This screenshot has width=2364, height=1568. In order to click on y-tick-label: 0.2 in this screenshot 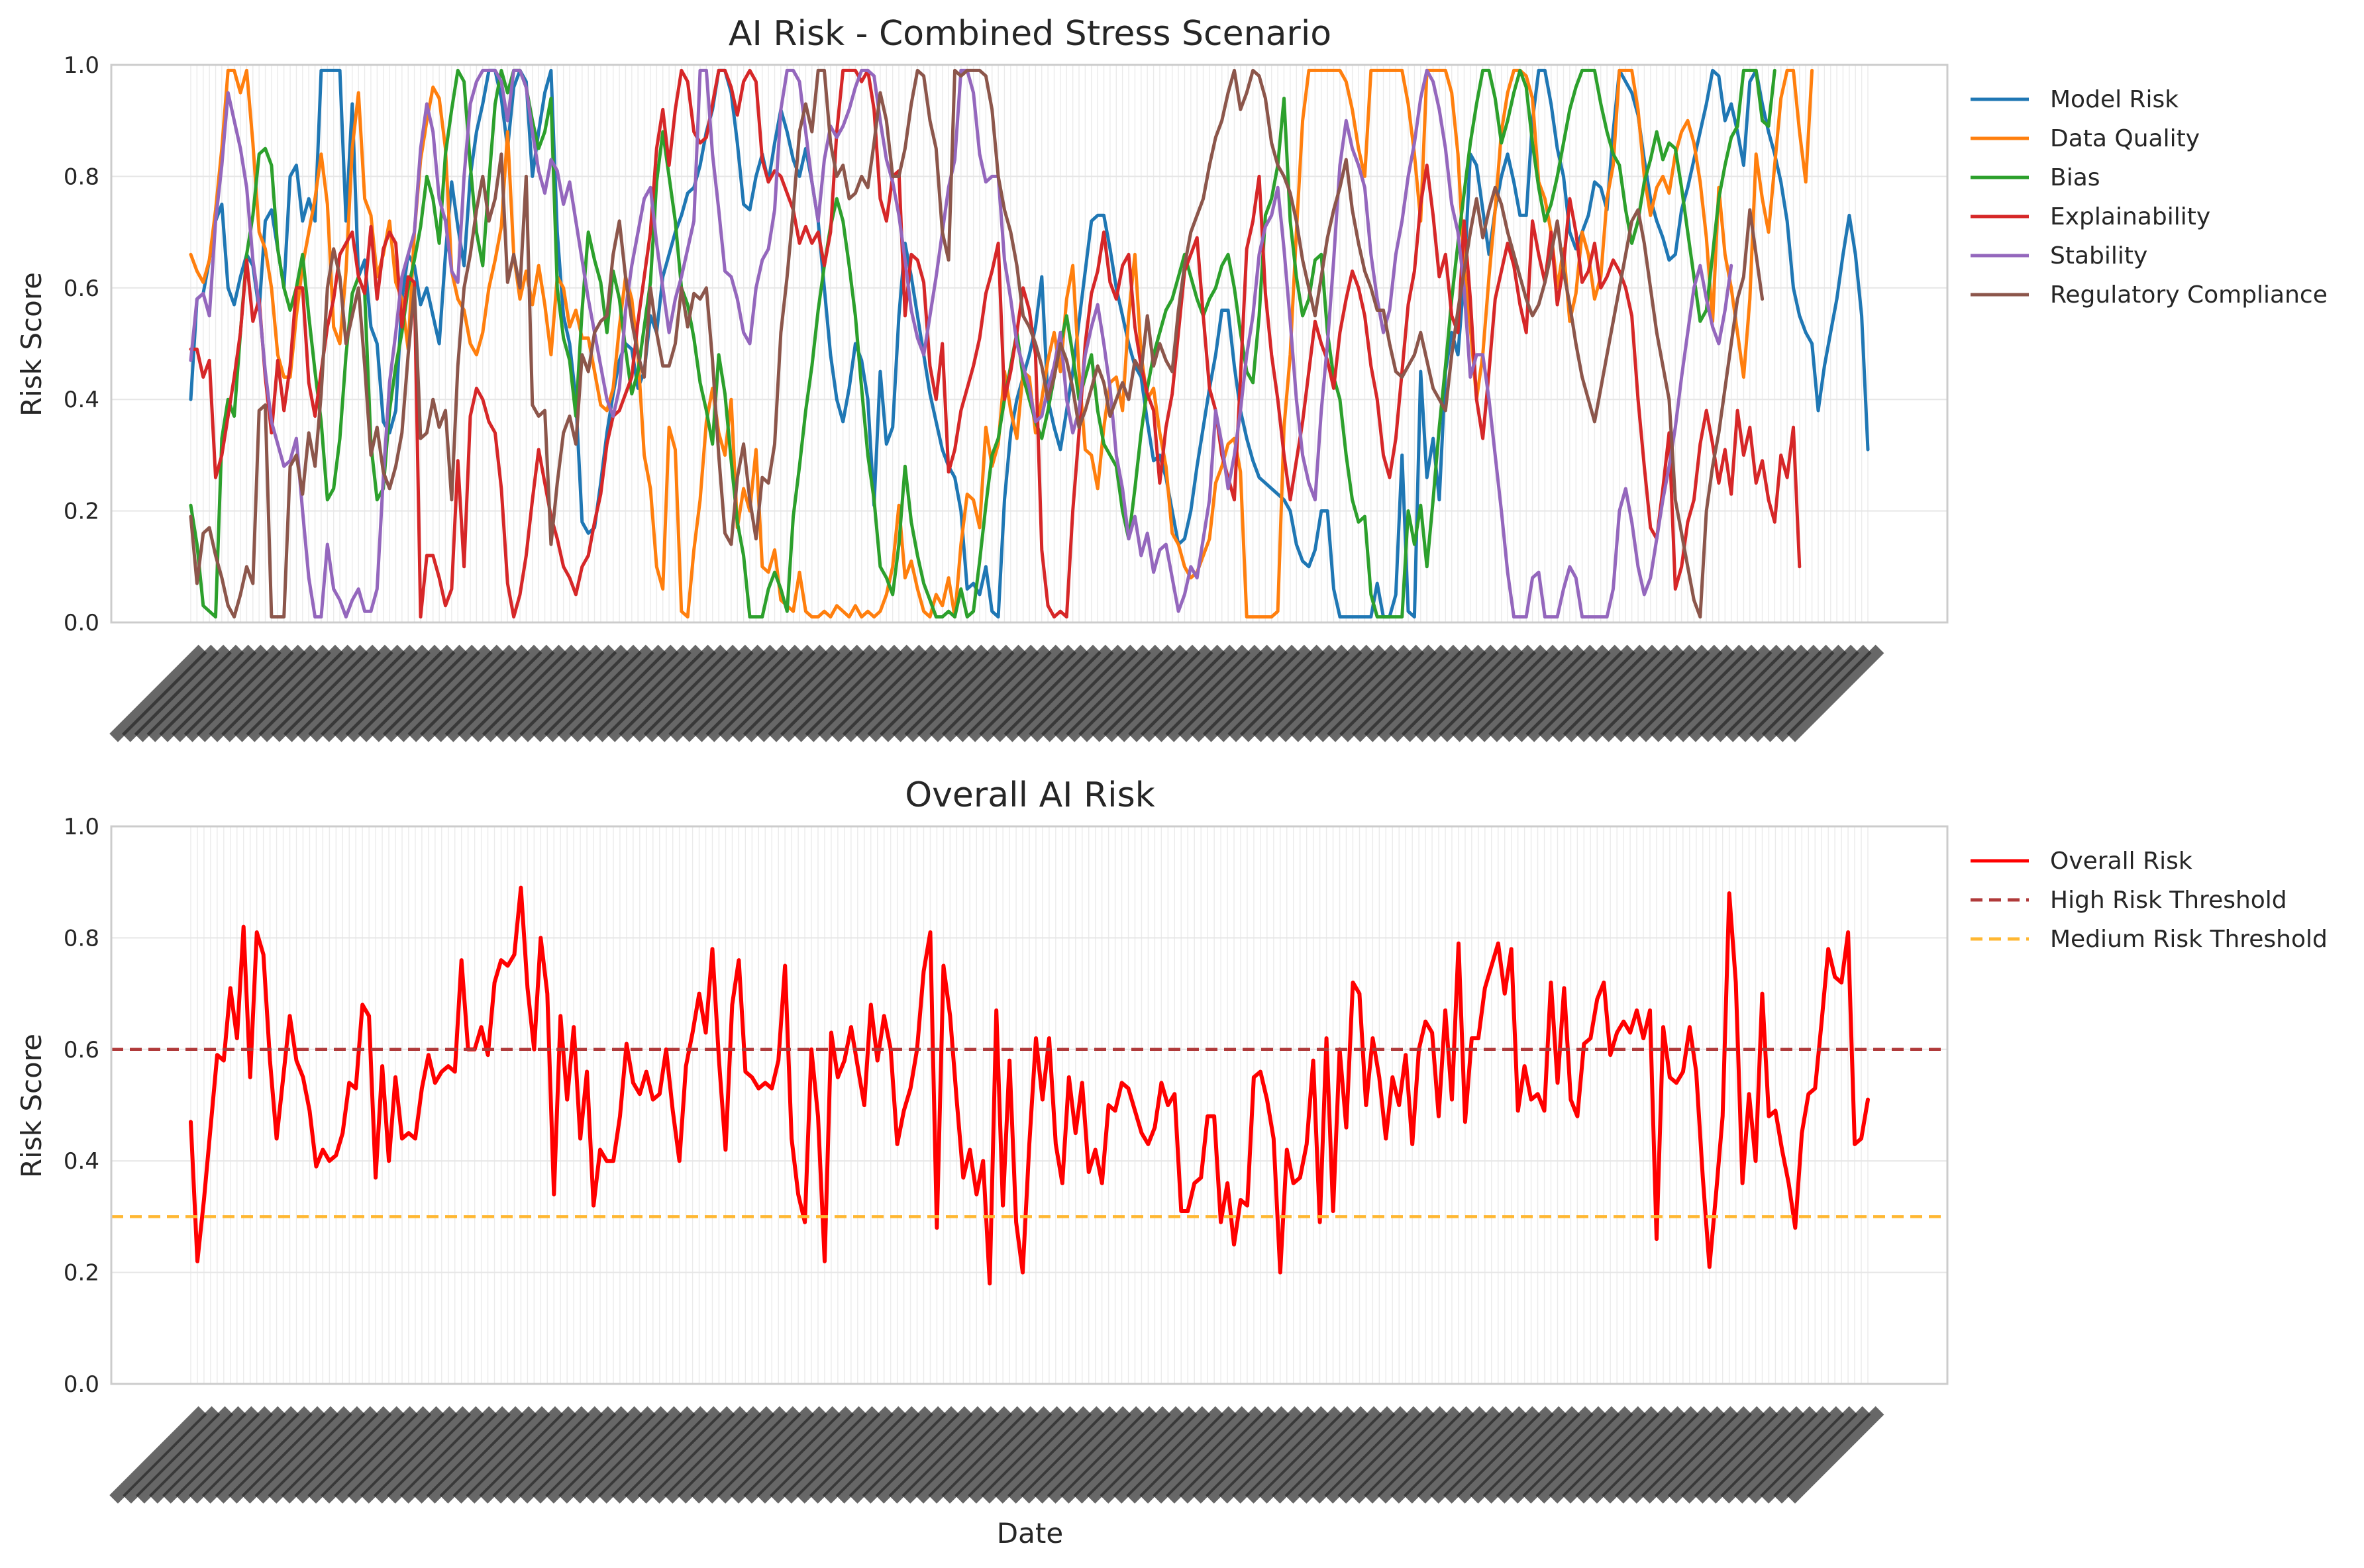, I will do `click(82, 1273)`.